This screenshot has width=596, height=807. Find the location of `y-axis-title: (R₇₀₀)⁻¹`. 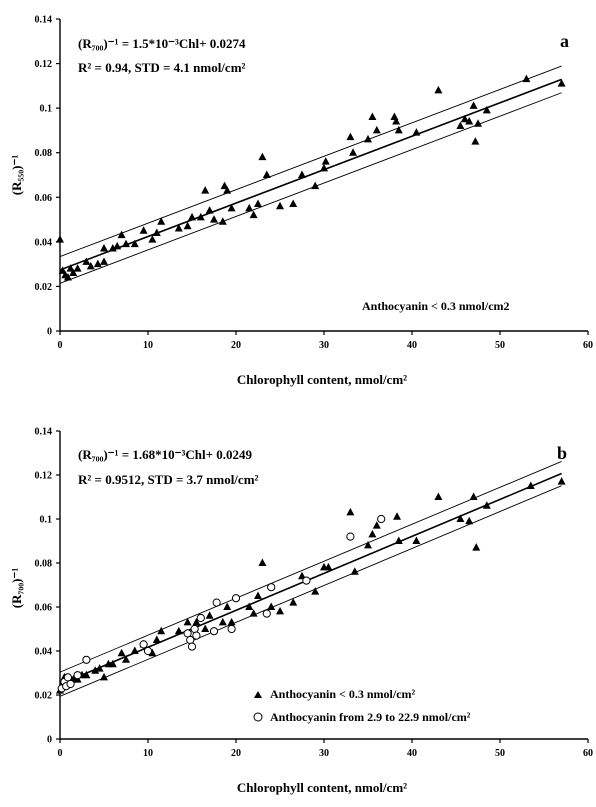

y-axis-title: (R₇₀₀)⁻¹ is located at coordinates (16, 588).